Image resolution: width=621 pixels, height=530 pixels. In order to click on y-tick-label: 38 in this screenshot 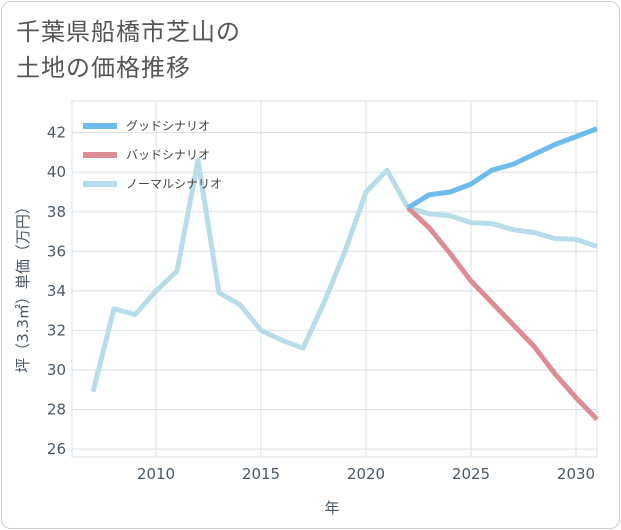, I will do `click(56, 212)`.